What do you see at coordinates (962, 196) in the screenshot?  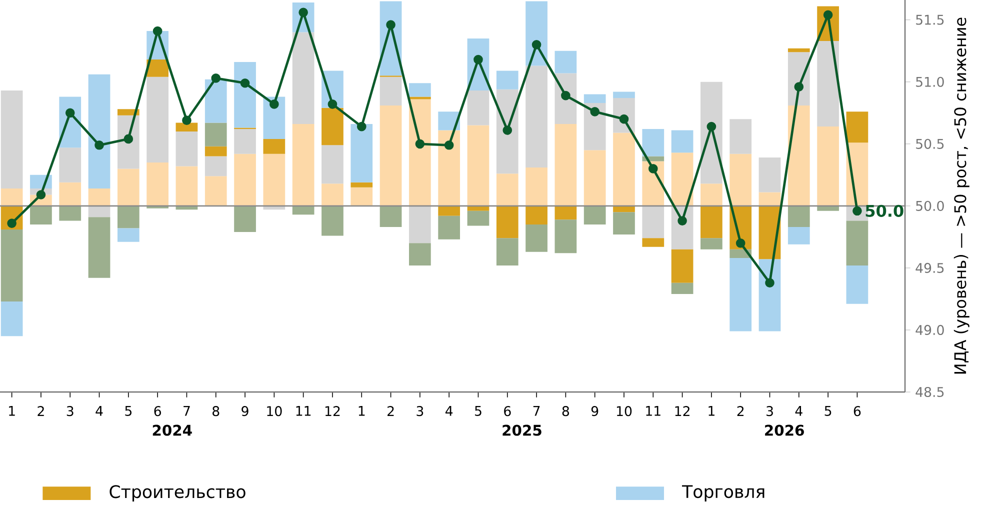 I see `y2-axis-title: ИДА (уровень) — >50 рост, <50 снижение` at bounding box center [962, 196].